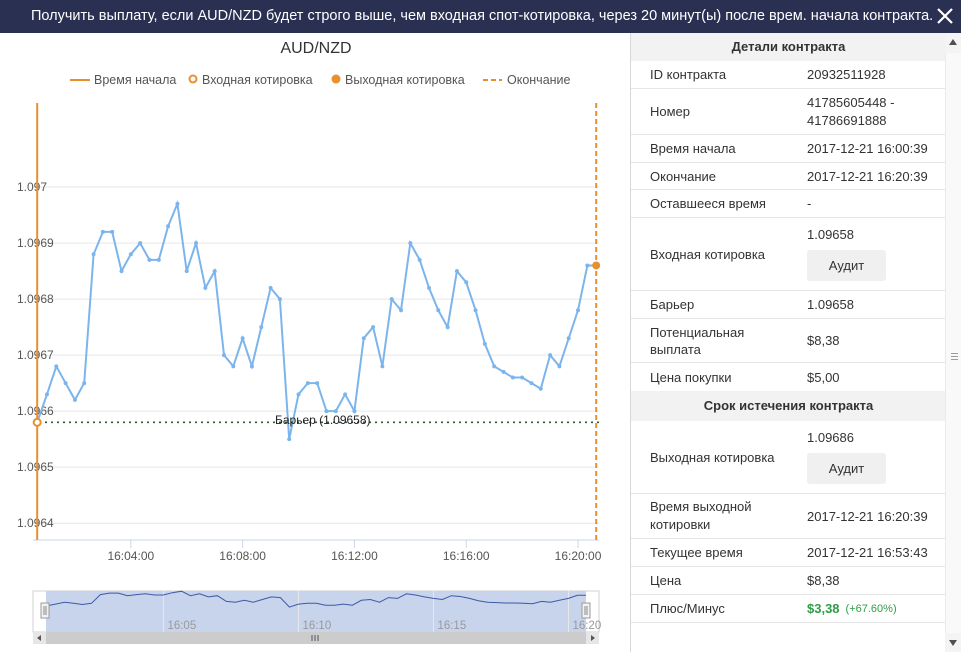  I want to click on row-label: Время начала, so click(693, 148).